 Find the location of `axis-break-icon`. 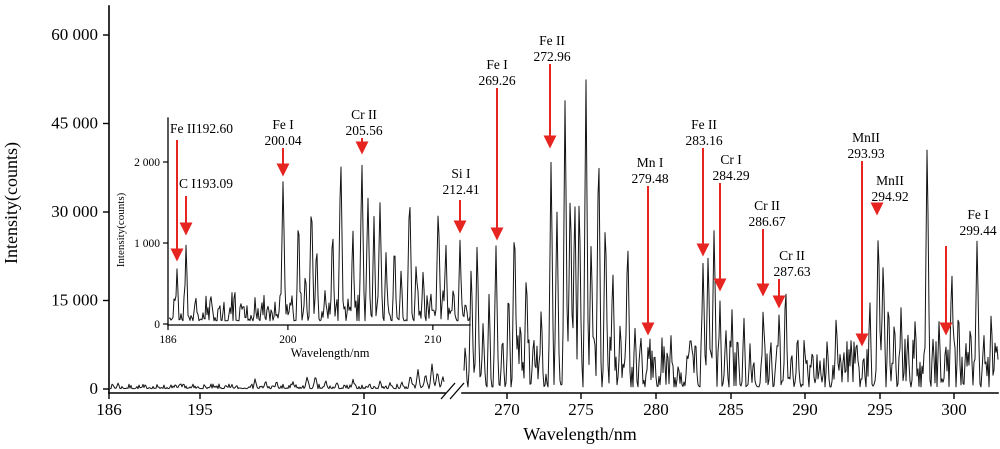

axis-break-icon is located at coordinates (452, 391).